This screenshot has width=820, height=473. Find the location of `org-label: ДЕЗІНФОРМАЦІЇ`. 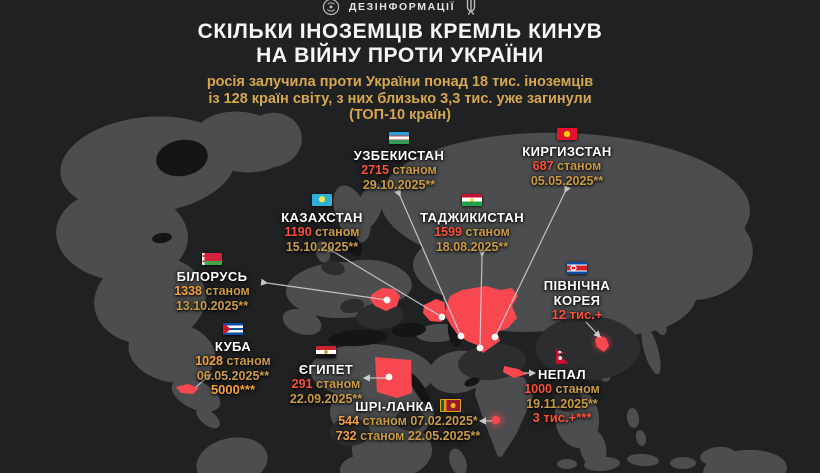

org-label: ДЕЗІНФОРМАЦІЇ is located at coordinates (402, 7).